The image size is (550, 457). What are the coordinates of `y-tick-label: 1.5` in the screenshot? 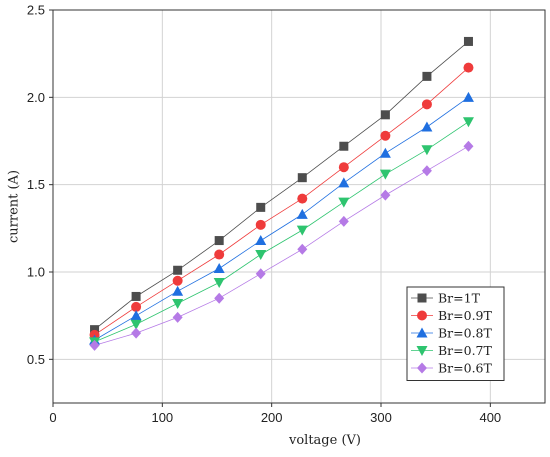 It's located at (36, 184).